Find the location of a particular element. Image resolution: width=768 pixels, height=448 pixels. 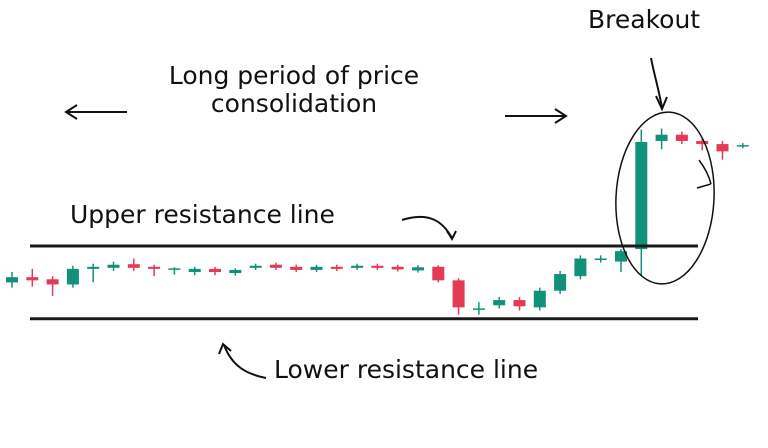

consolidation-label: Long period of price consolidation is located at coordinates (294, 90).